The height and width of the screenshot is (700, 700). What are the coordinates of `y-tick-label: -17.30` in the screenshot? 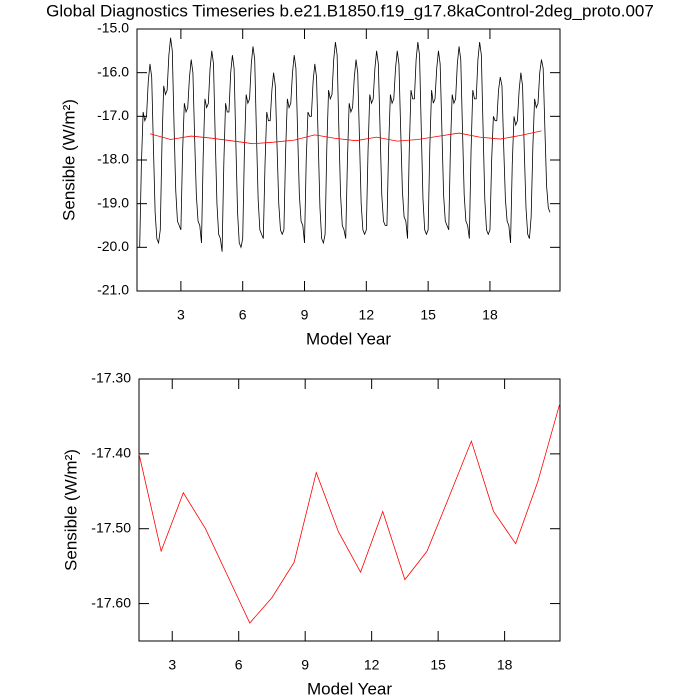 It's located at (111, 378).